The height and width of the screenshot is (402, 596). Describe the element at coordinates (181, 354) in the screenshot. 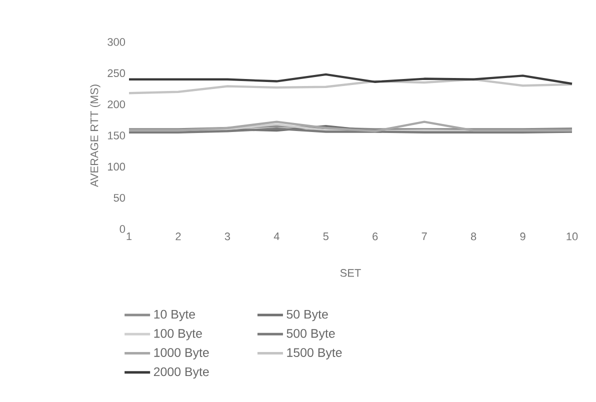

I see `legend-label: 1000 Byte` at that location.